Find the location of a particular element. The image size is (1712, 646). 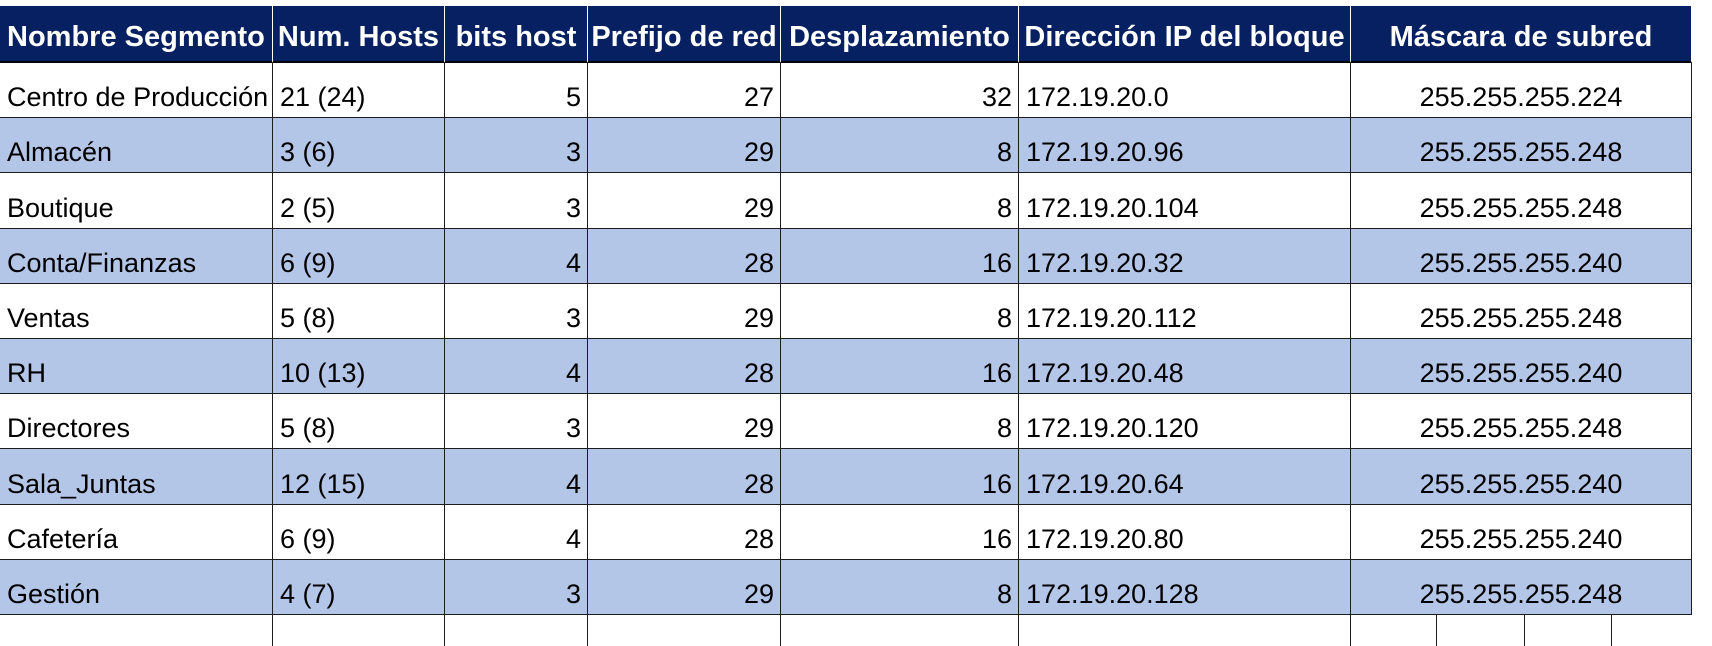

cell-segment-name: Centro de Producción is located at coordinates (136, 91).